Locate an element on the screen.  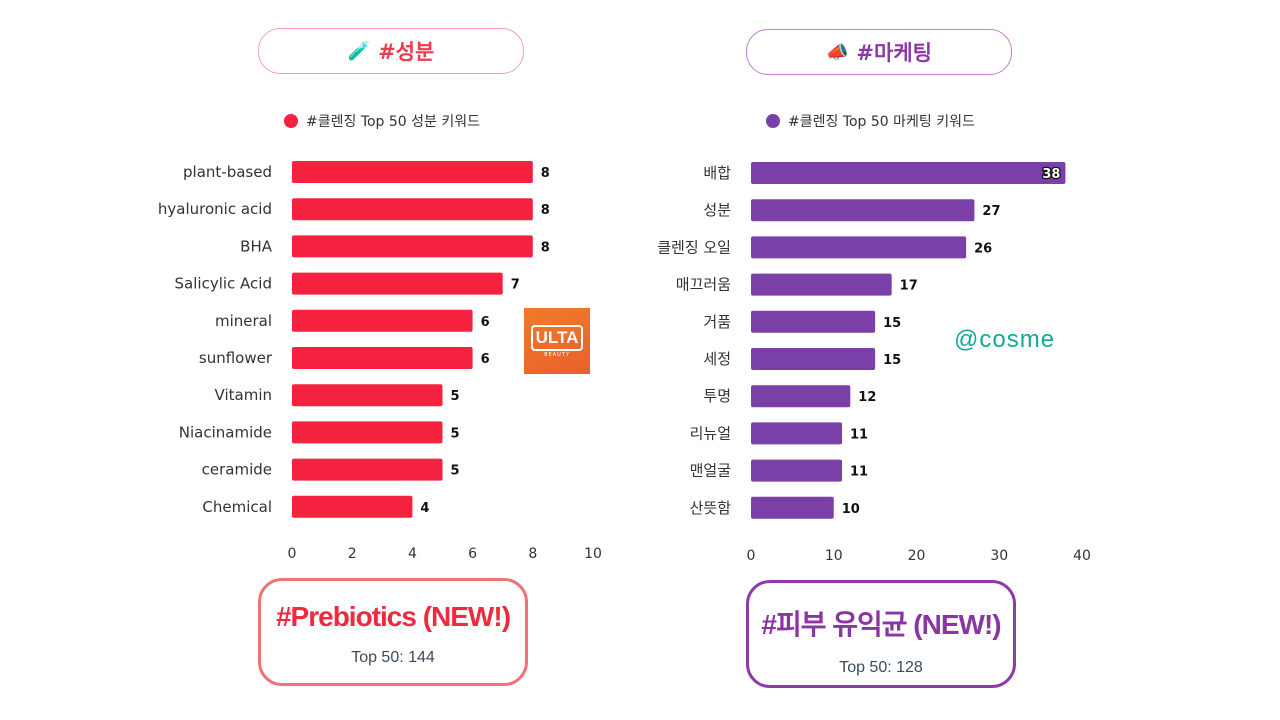
marketing-category-label: 투명 is located at coordinates (717, 396).